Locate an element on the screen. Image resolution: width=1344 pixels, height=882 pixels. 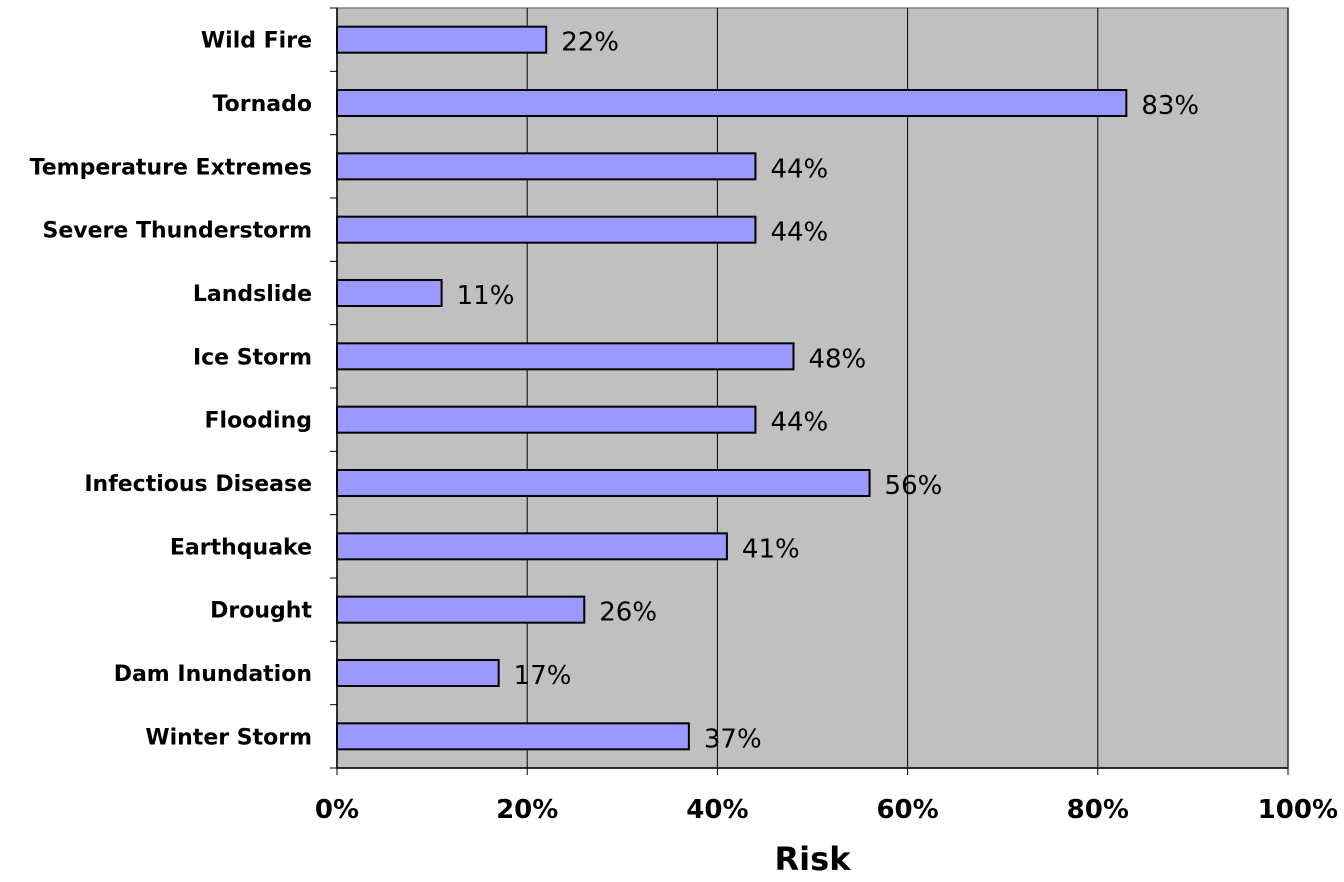
category-label: Temperature Extremes is located at coordinates (171, 167).